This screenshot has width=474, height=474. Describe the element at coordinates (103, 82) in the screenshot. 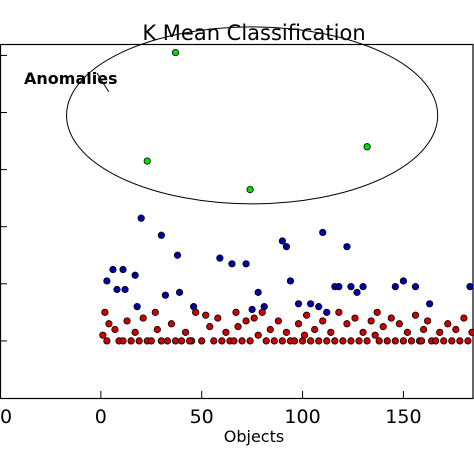

I see `annotation-pointer` at that location.